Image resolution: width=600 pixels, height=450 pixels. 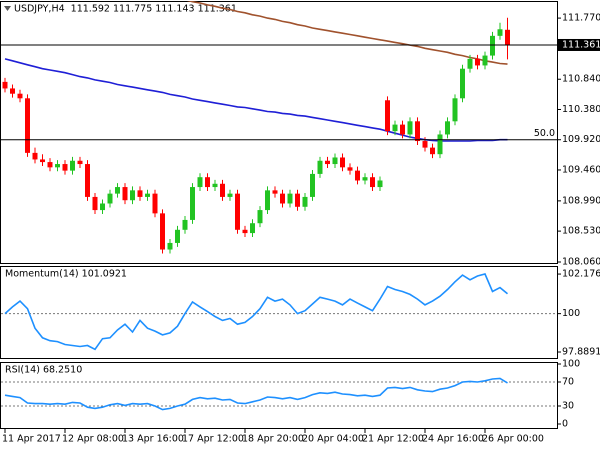 What do you see at coordinates (581, 200) in the screenshot?
I see `y-tick-label: 108.990` at bounding box center [581, 200].